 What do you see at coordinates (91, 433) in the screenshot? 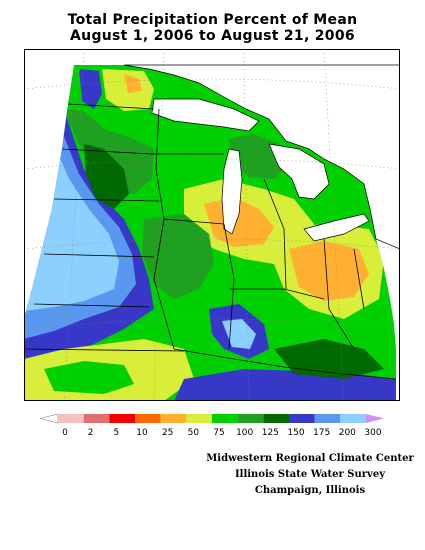
I see `legend-label: 2` at bounding box center [91, 433].